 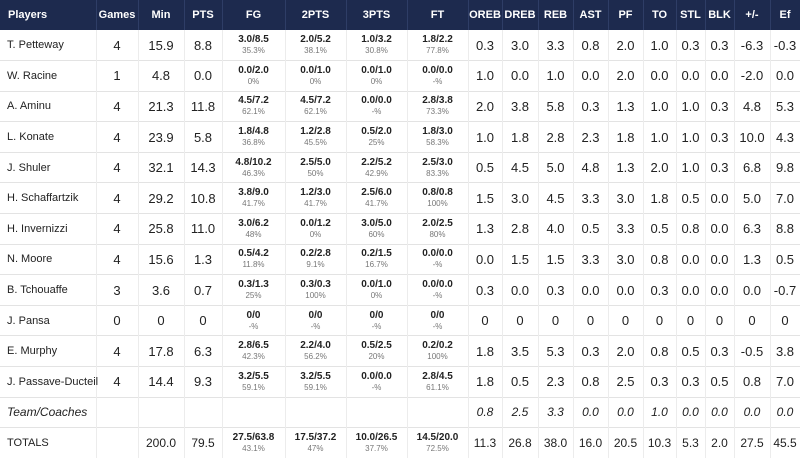 What do you see at coordinates (485, 198) in the screenshot?
I see `oreb-cell: 1.5` at bounding box center [485, 198].